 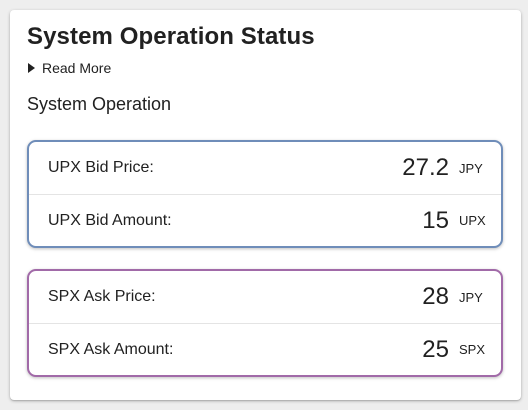 I want to click on upx-bid-price-label: UPX Bid Price:, so click(x=101, y=167).